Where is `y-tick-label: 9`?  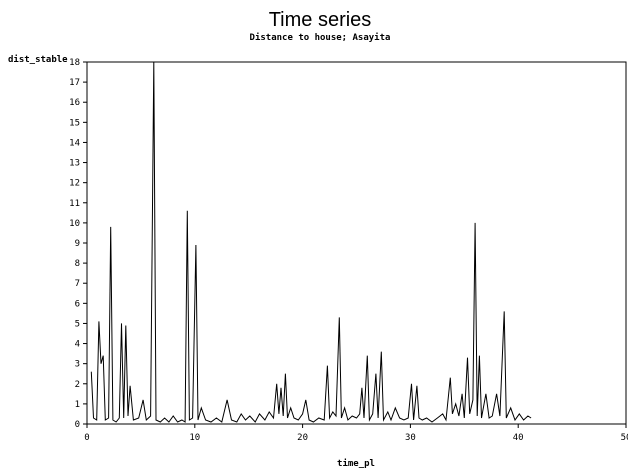 y-tick-label: 9 is located at coordinates (77, 244).